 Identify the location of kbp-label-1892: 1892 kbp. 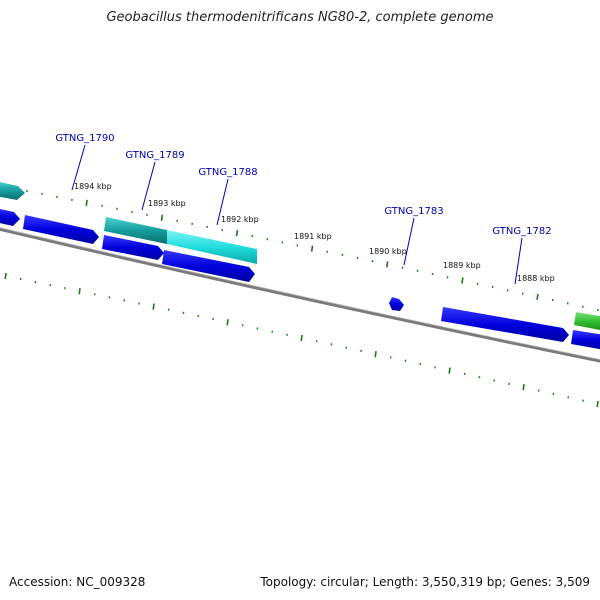
(240, 219).